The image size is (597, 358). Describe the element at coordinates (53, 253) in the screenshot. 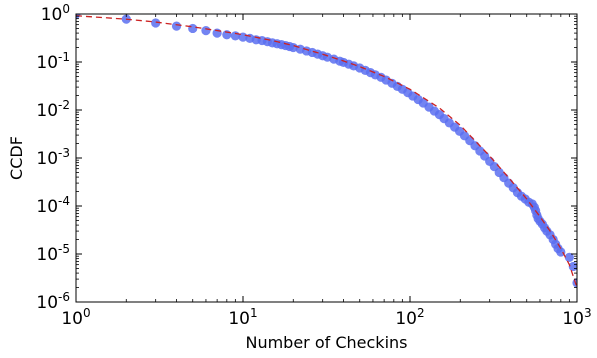

I see `y-tick-label: 10⁻⁵` at that location.